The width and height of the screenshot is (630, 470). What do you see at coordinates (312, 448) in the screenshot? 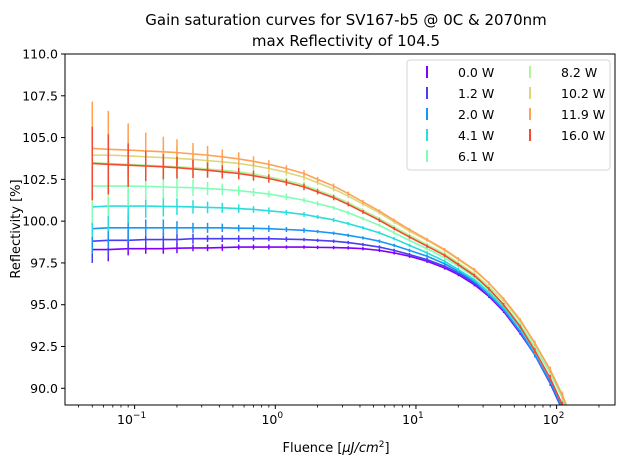
I see `x-axis-title-text: Fluence [` at bounding box center [312, 448].